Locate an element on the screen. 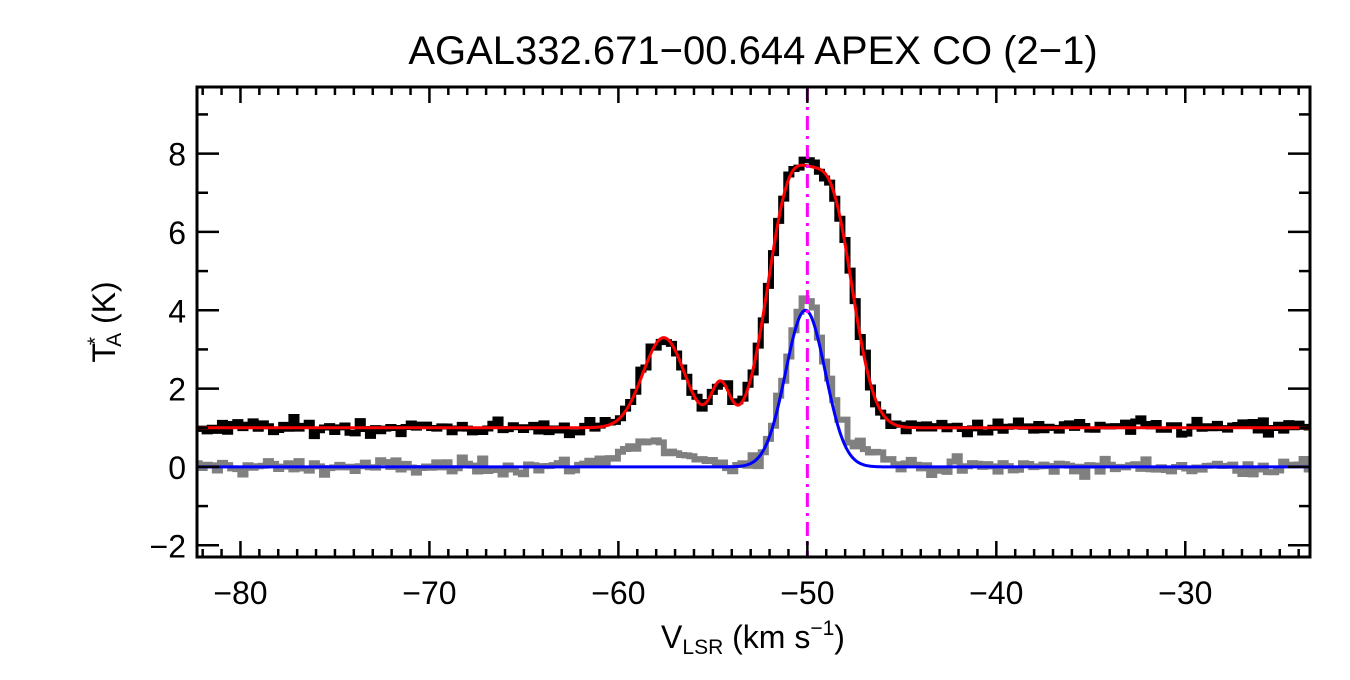 Image resolution: width=1350 pixels, height=680 pixels. x-tick-label: −30 is located at coordinates (1185, 593).